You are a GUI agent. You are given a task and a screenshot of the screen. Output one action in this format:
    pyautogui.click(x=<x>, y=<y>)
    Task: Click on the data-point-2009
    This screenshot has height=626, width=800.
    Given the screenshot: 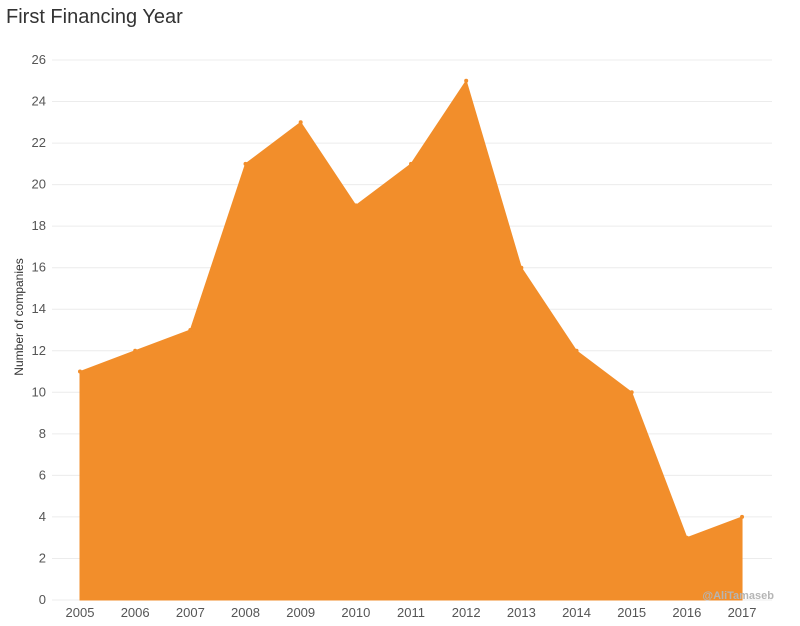 What is the action you would take?
    pyautogui.click(x=300, y=122)
    